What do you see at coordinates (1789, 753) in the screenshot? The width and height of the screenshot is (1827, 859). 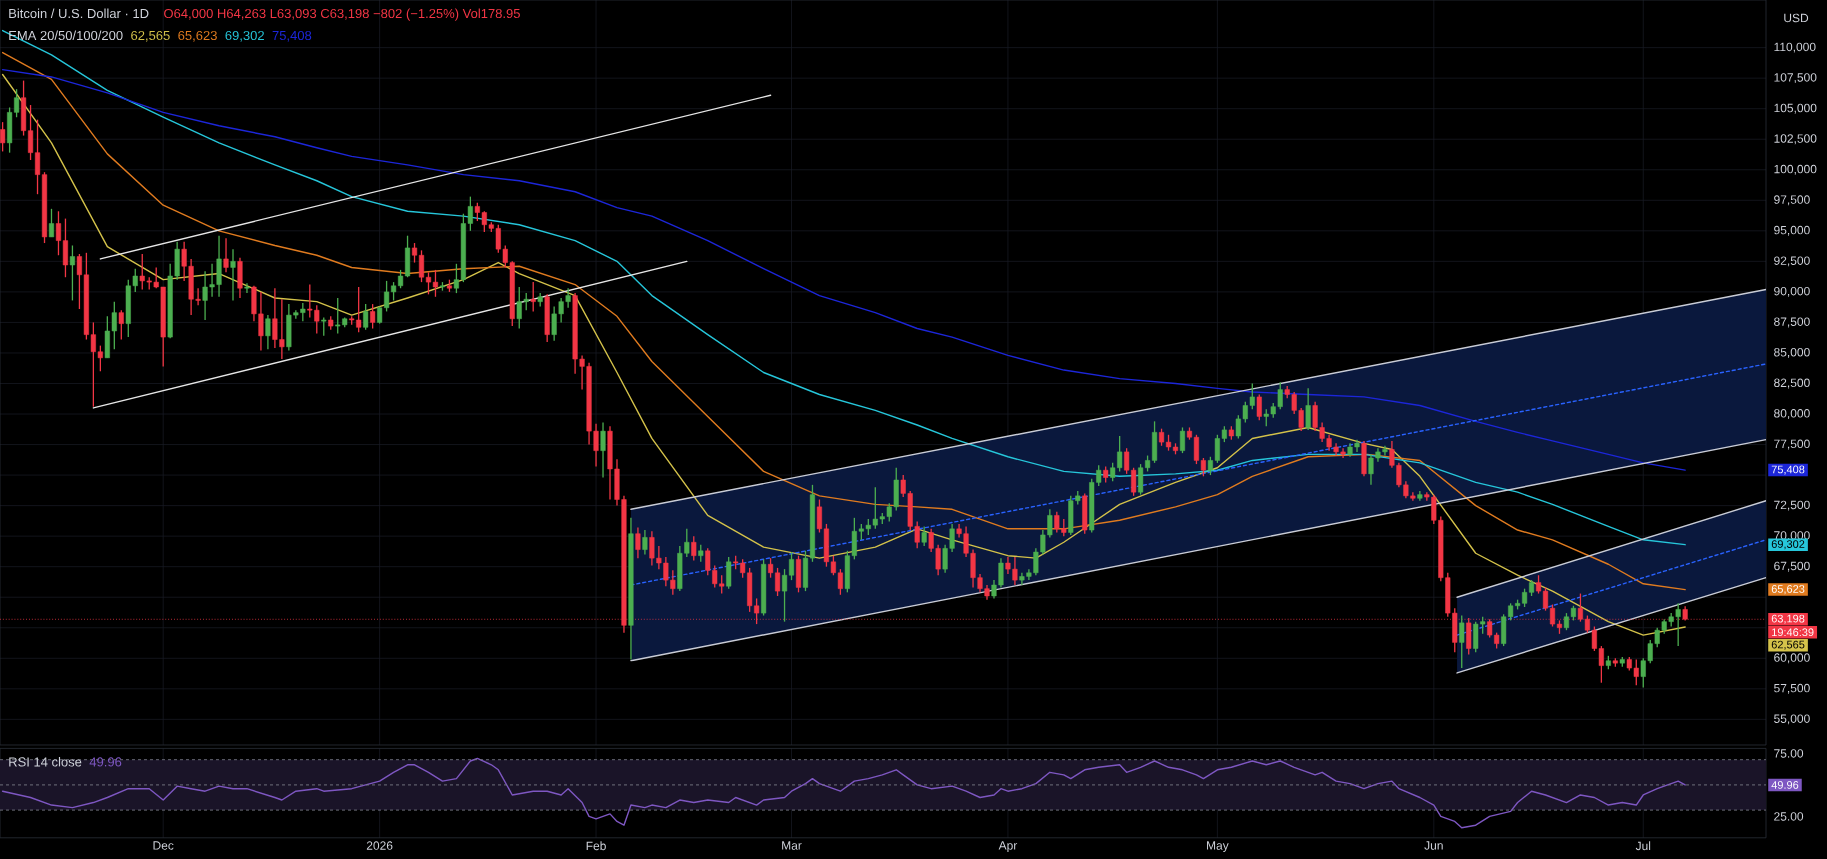 I see `y-tick-label: 75.00` at bounding box center [1789, 753].